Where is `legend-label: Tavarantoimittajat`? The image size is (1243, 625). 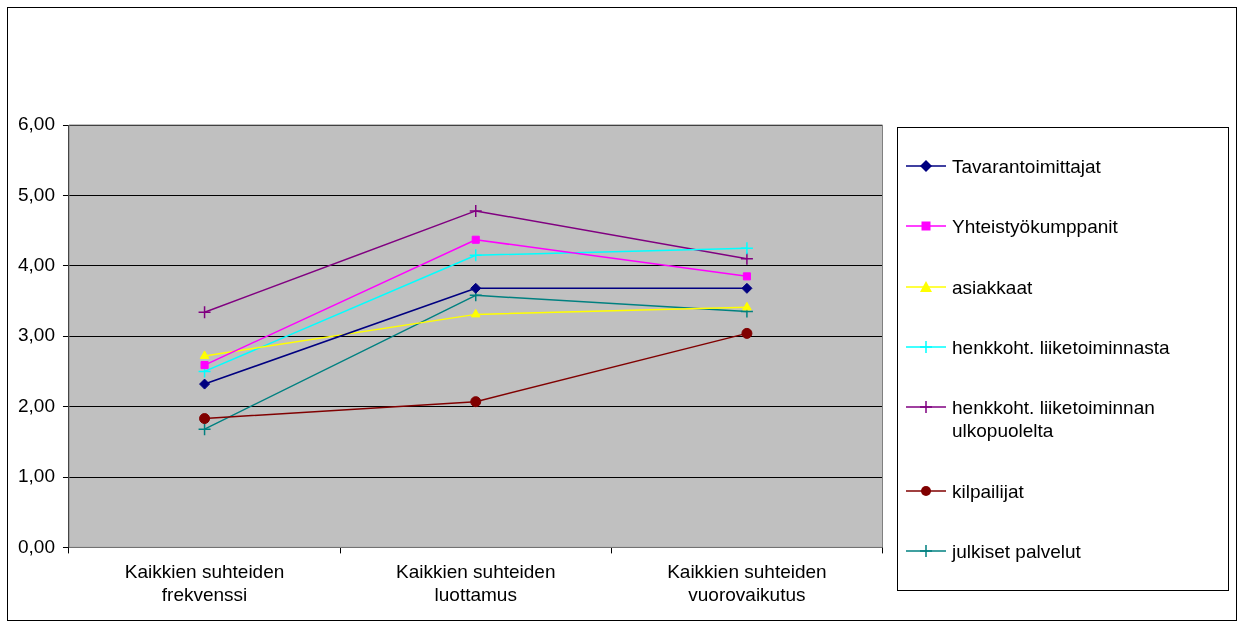 legend-label: Tavarantoimittajat is located at coordinates (1026, 166).